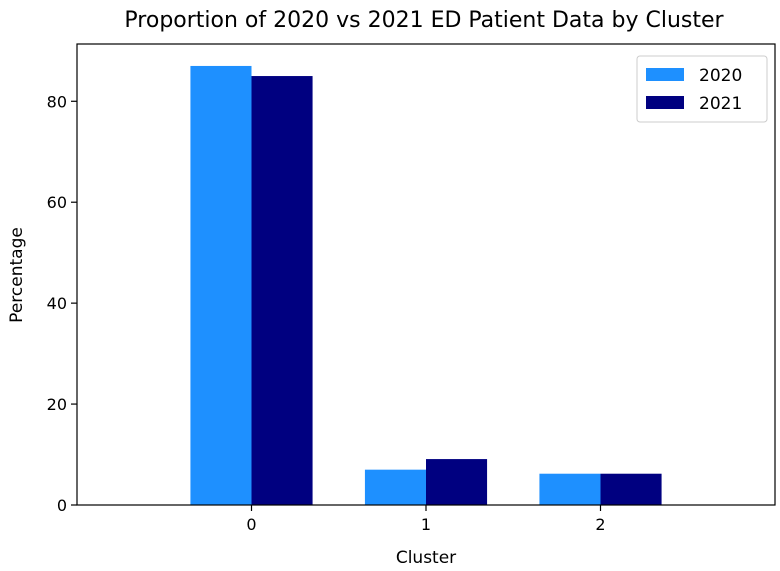 This screenshot has height=571, width=780. What do you see at coordinates (720, 76) in the screenshot?
I see `legend-label-2020: 2020` at bounding box center [720, 76].